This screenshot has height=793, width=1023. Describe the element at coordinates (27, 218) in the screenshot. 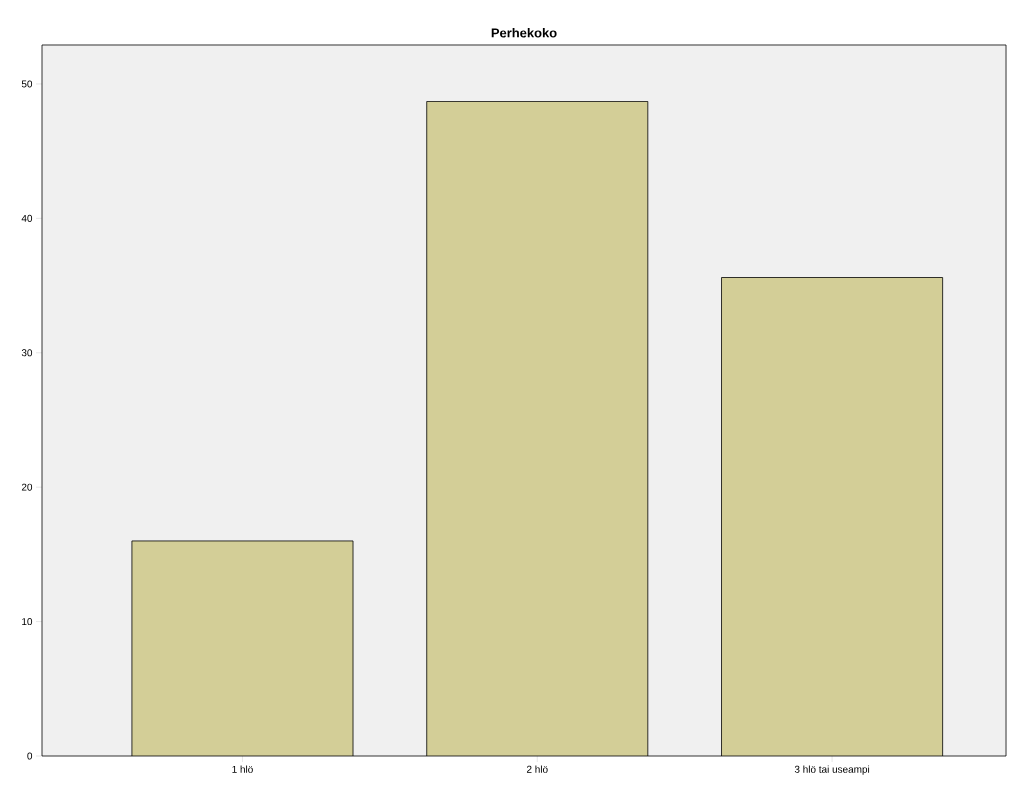

I see `y-tick-label: 40` at that location.